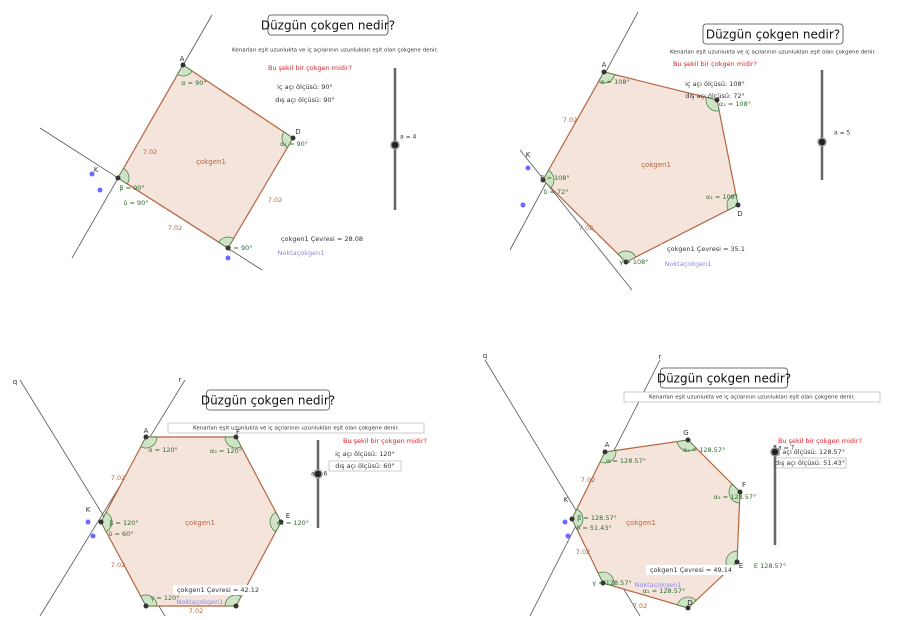  Describe the element at coordinates (735, 497) in the screenshot. I see `angle-label: α₃ = 128.57°` at that location.